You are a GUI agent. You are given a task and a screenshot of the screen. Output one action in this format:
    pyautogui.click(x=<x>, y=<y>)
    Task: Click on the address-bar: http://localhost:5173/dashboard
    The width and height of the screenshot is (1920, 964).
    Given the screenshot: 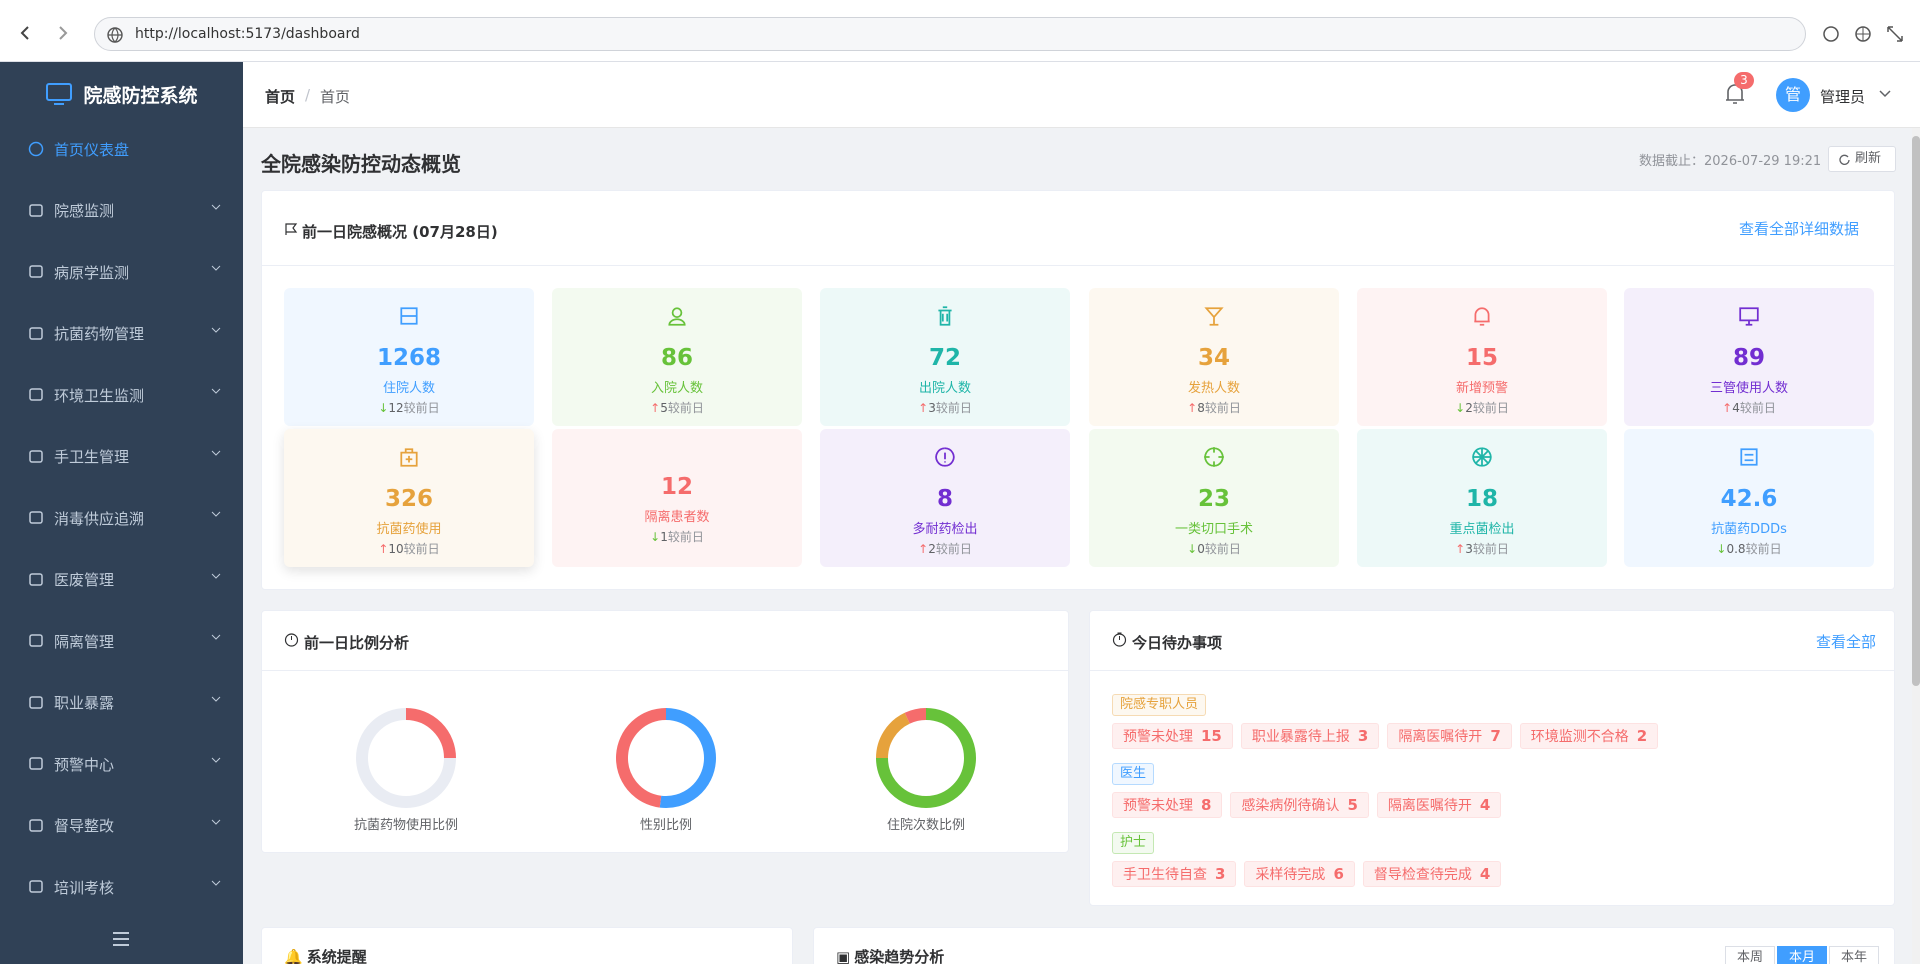 What is the action you would take?
    pyautogui.click(x=950, y=34)
    